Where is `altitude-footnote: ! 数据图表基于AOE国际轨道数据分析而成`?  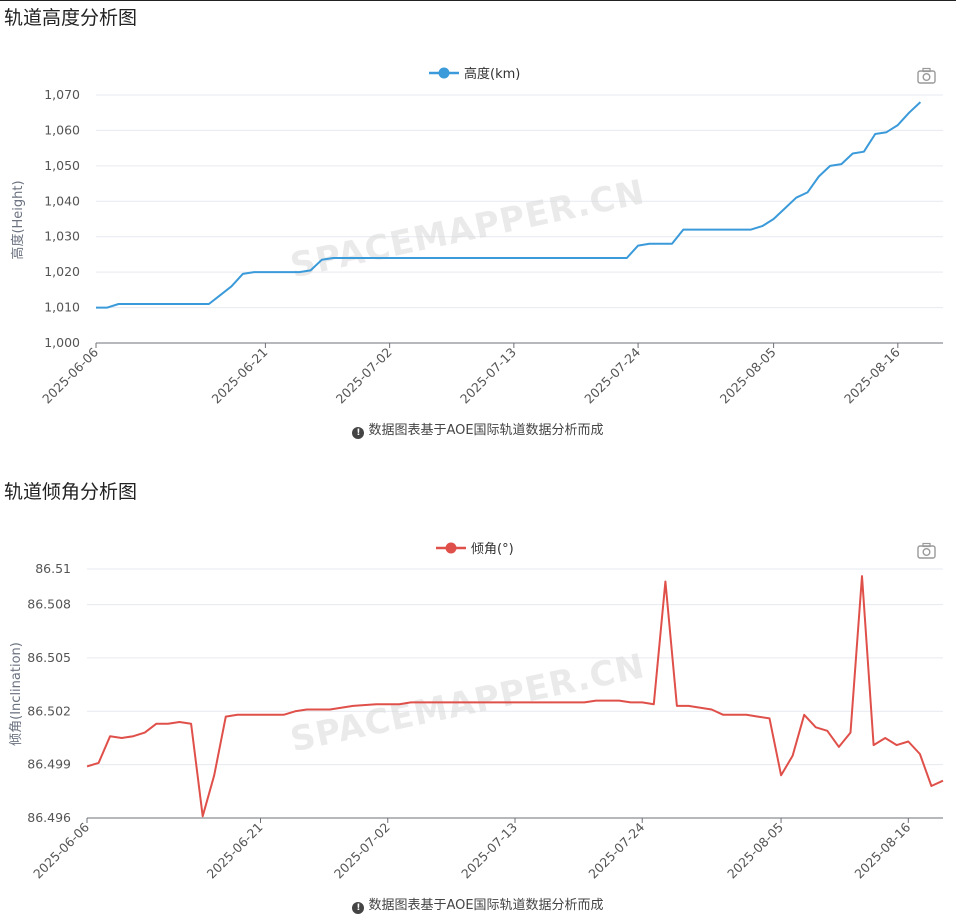 altitude-footnote: ! 数据图表基于AOE国际轨道数据分析而成 is located at coordinates (478, 429).